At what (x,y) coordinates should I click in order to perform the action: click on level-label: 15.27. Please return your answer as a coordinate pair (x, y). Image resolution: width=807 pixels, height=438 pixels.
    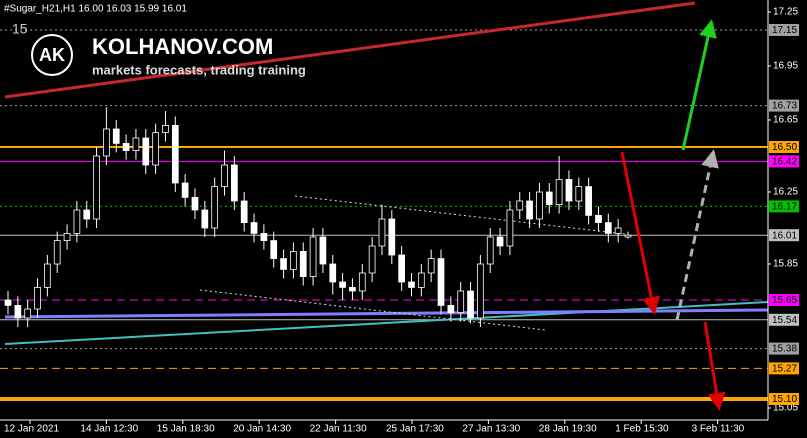
    Looking at the image, I should click on (784, 369).